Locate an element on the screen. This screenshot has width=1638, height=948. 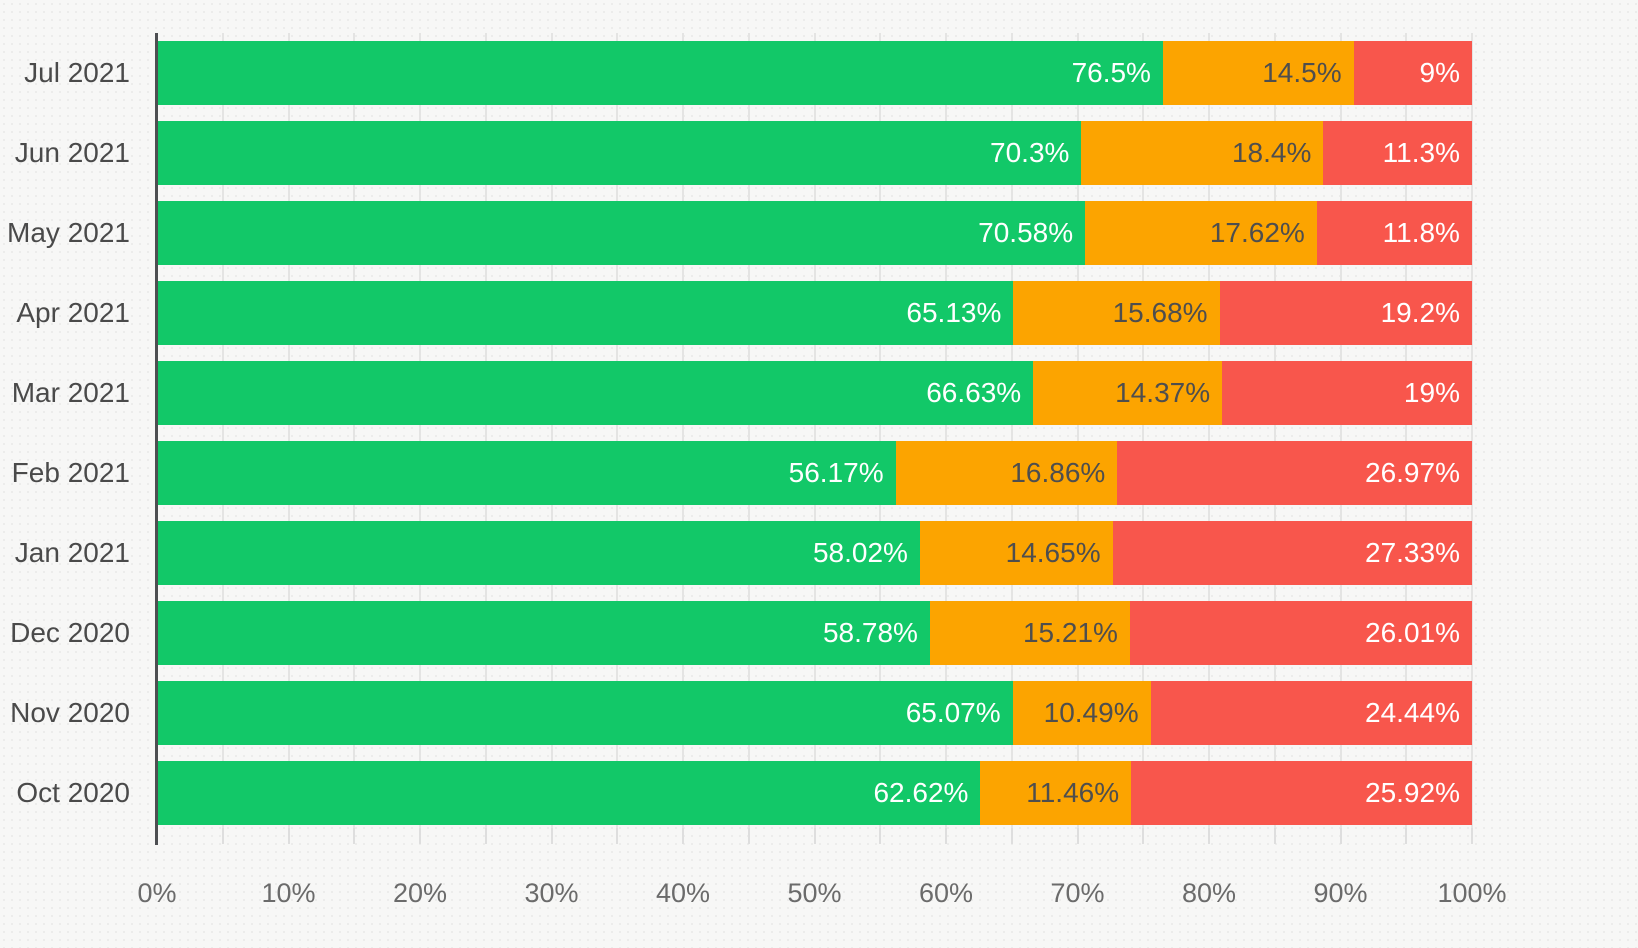
bar-green-segment: 56.17% is located at coordinates (526, 473).